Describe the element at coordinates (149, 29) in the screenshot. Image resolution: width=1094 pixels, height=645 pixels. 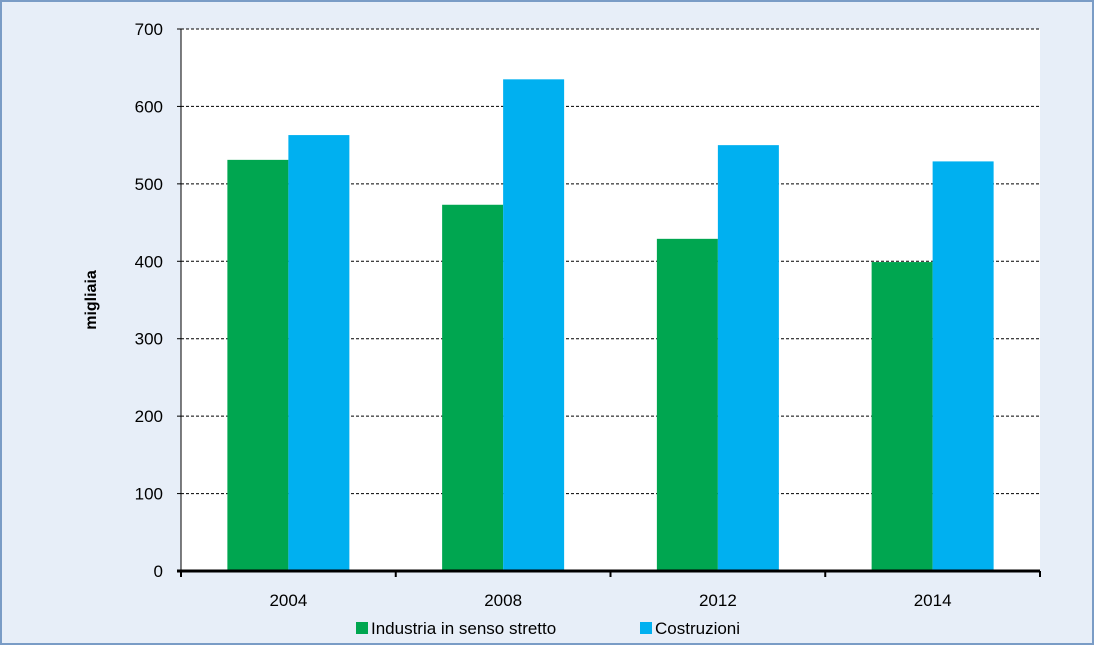
I see `y-tick-label: 700` at that location.